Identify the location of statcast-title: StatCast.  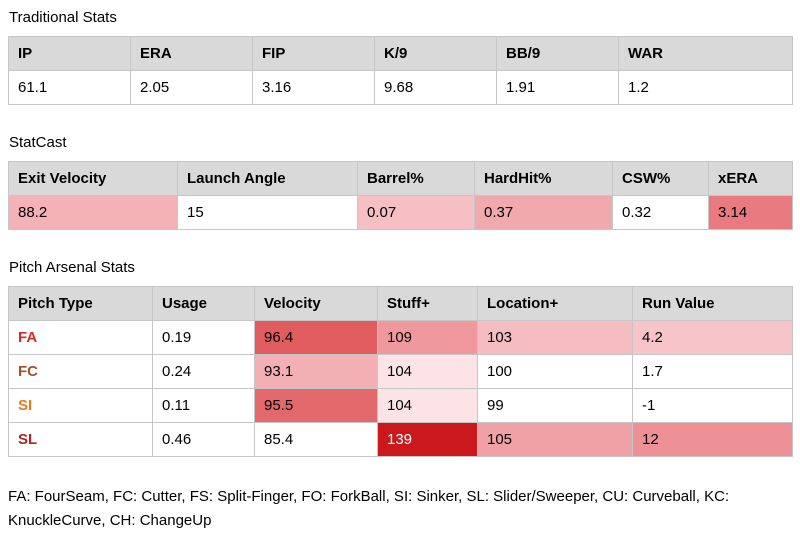
(38, 142).